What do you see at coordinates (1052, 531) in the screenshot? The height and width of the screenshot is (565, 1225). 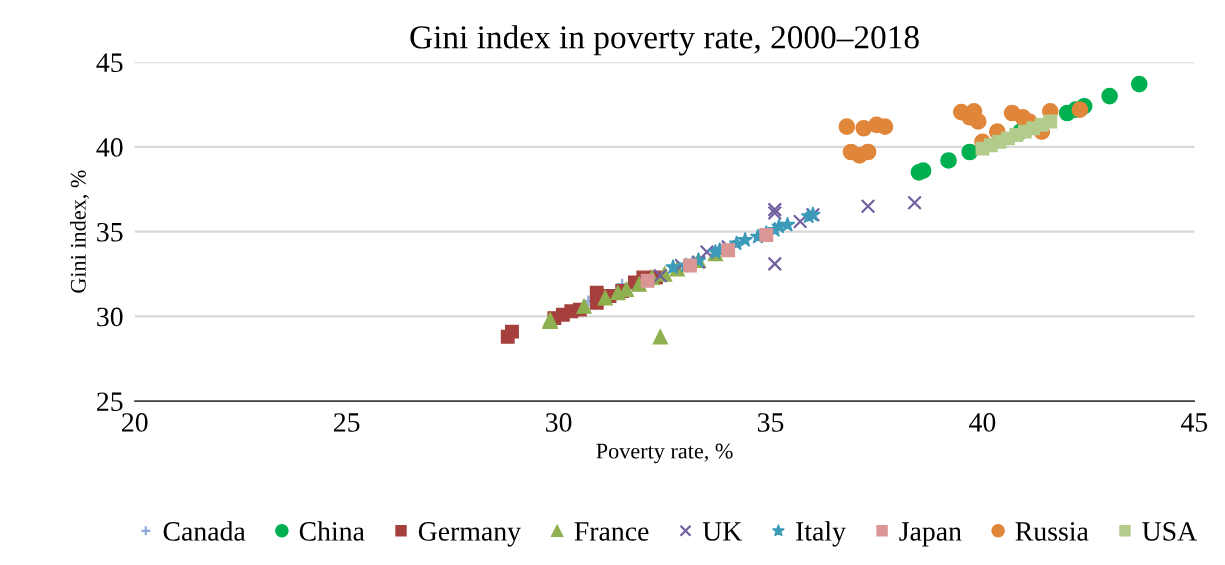 I see `legend-label: Russia` at bounding box center [1052, 531].